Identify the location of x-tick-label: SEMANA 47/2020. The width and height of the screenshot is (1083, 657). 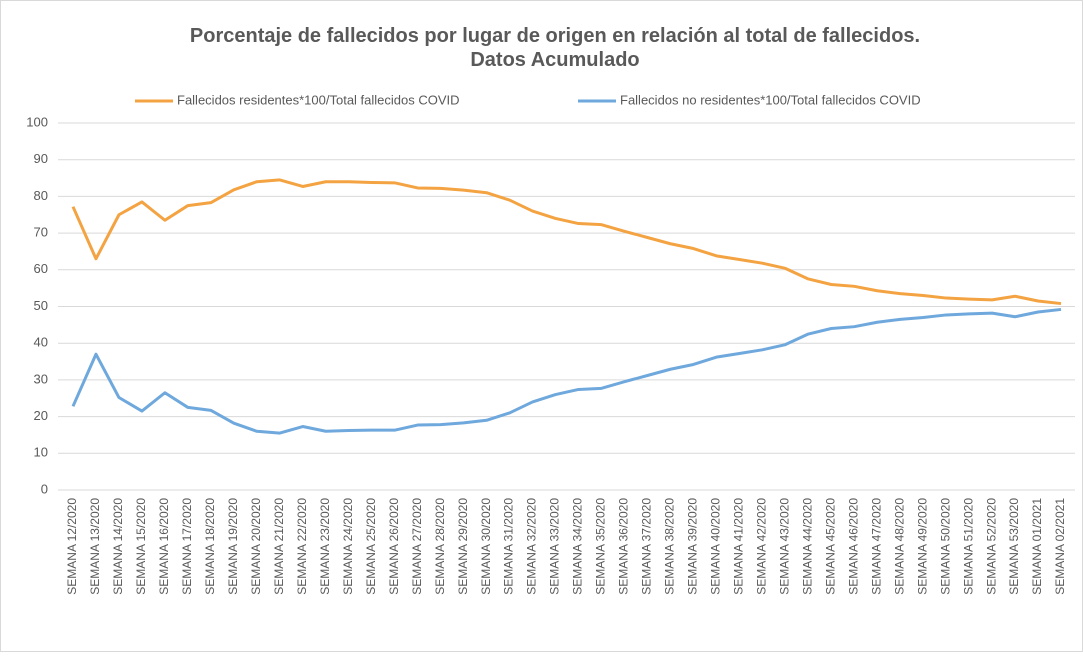
(876, 546).